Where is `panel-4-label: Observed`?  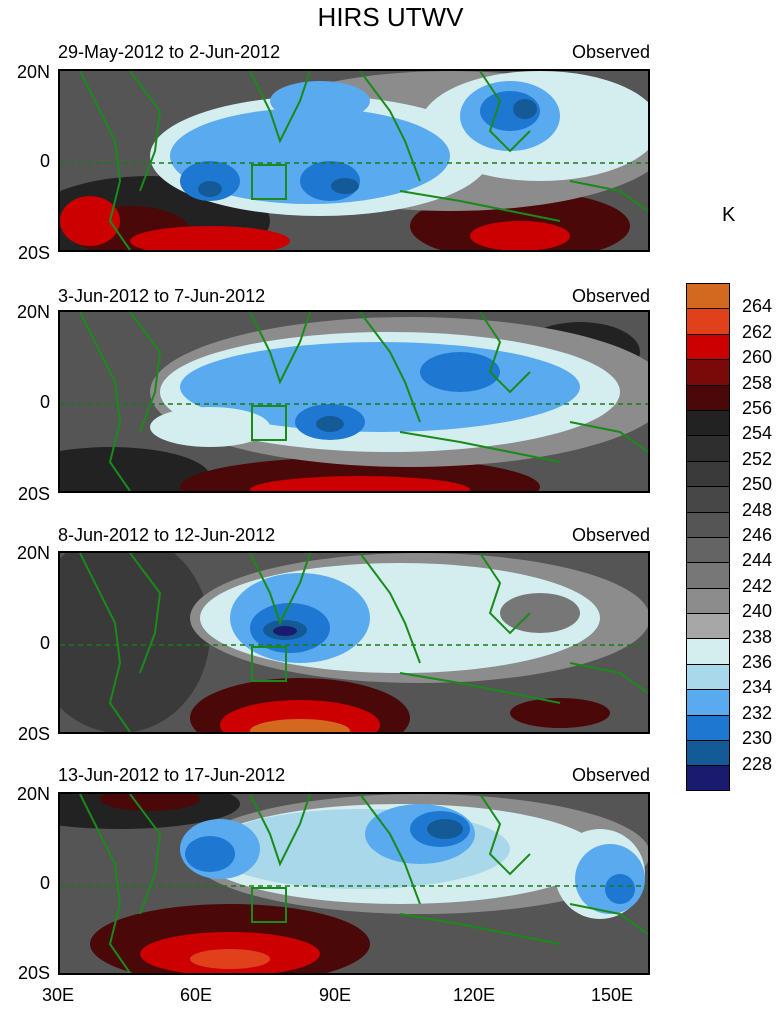
panel-4-label: Observed is located at coordinates (610, 775).